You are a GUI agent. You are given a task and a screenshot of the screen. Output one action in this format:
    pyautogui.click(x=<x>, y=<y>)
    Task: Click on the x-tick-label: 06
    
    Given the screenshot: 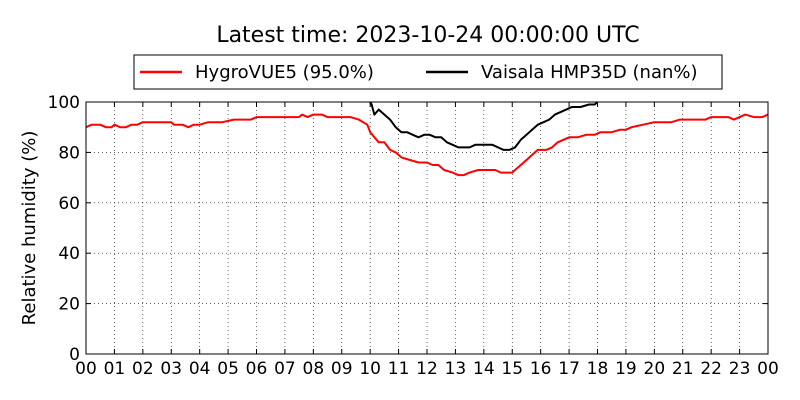 What is the action you would take?
    pyautogui.click(x=257, y=369)
    